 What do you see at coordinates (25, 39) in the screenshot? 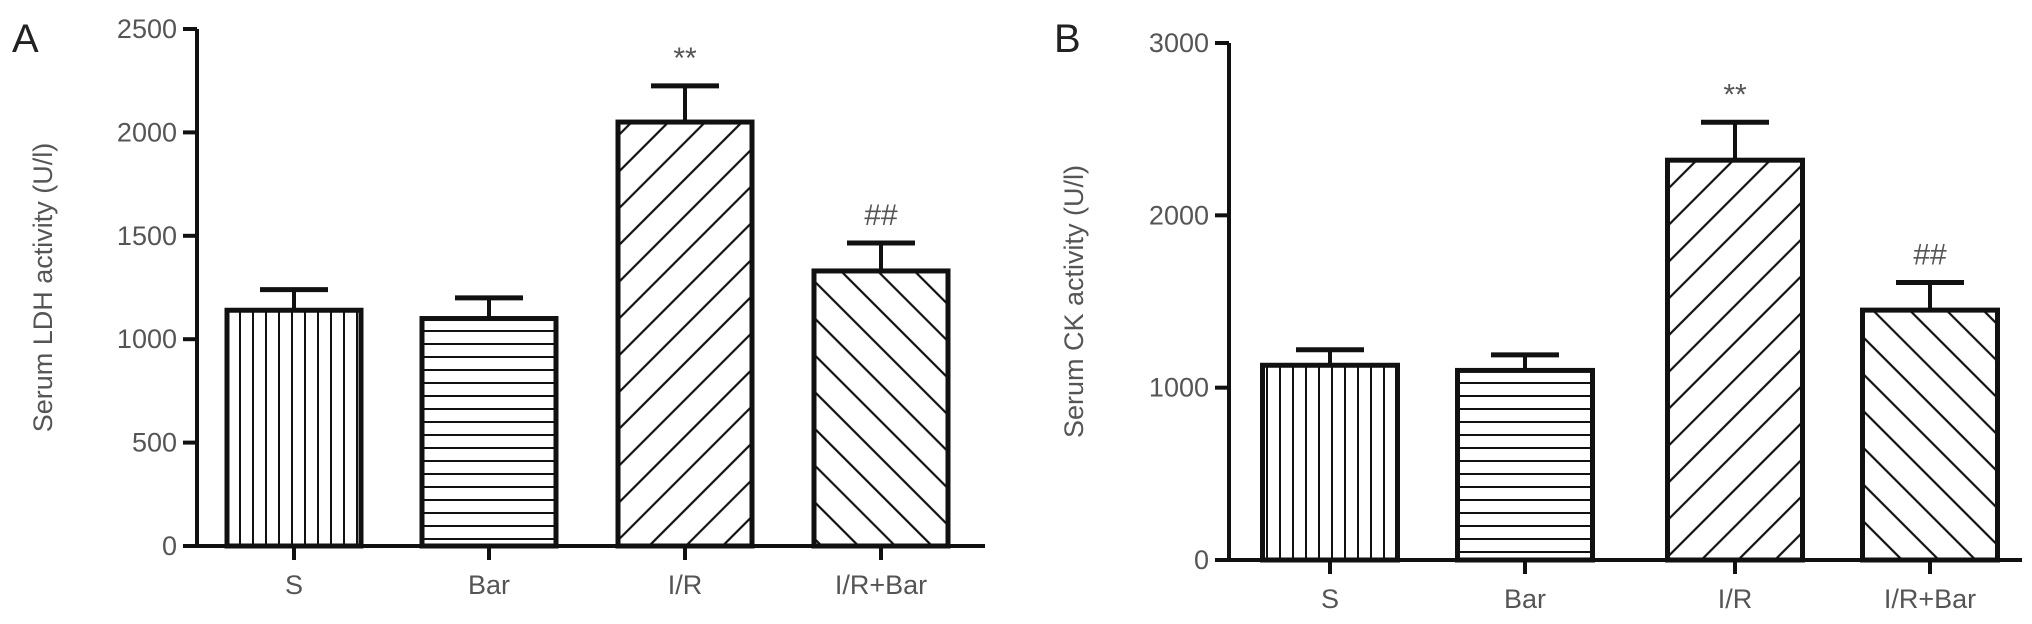
I see `panel-label-a: A` at bounding box center [25, 39].